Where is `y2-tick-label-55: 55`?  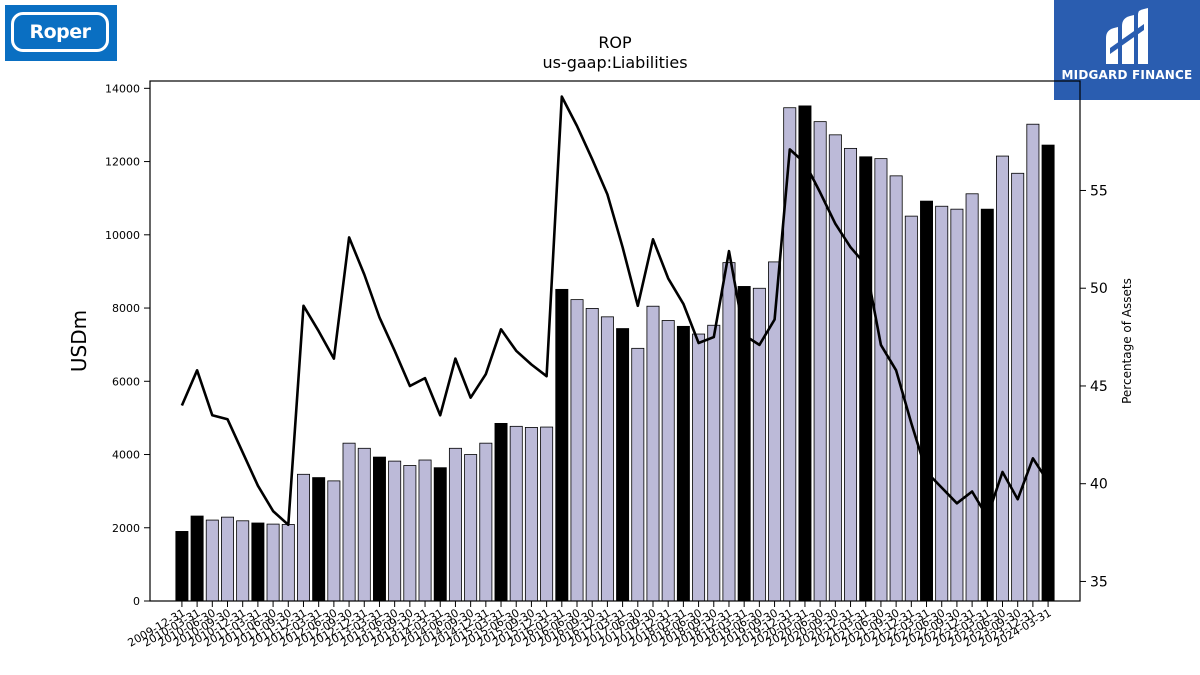 y2-tick-label-55: 55 is located at coordinates (1099, 191).